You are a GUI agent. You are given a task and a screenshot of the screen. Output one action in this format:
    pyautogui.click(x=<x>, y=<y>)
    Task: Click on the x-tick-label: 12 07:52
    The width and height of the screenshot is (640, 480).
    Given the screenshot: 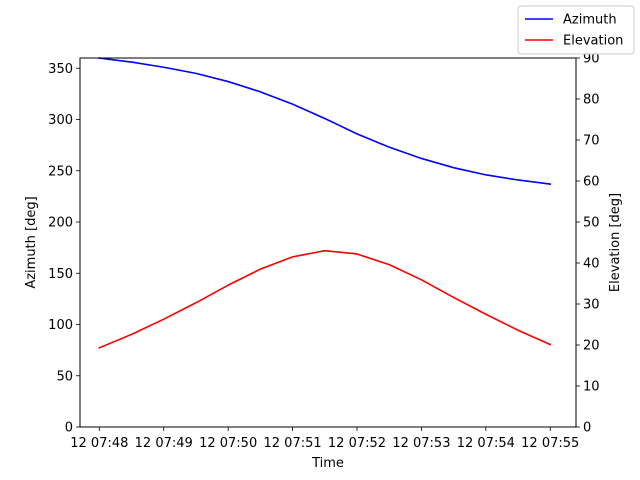 What is the action you would take?
    pyautogui.click(x=357, y=443)
    